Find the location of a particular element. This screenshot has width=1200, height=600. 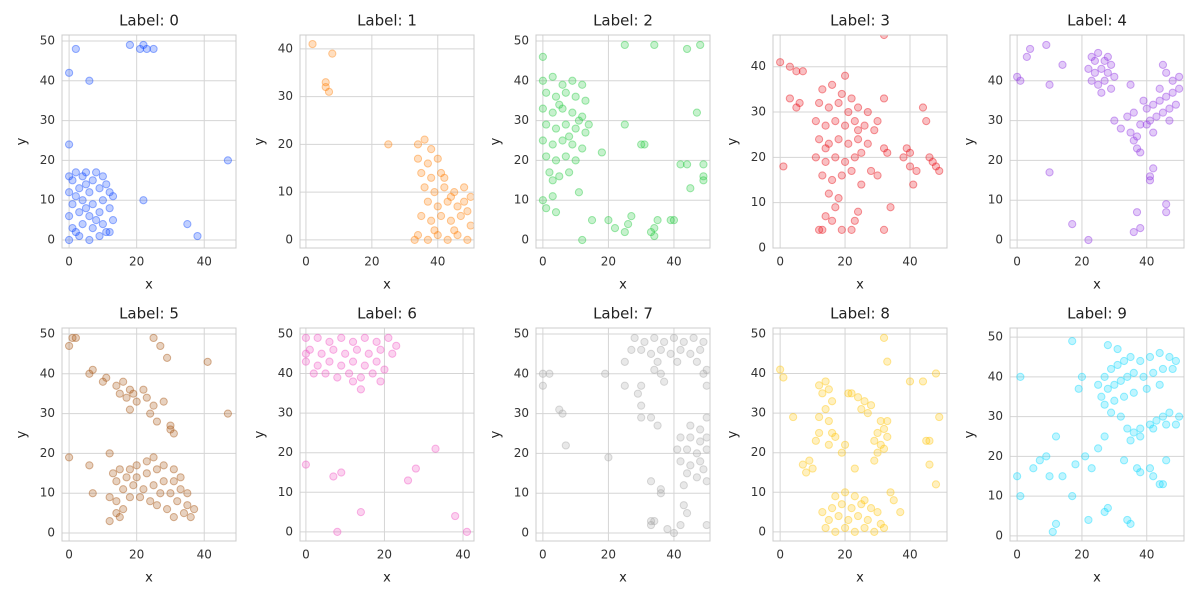

y-axis-label: y is located at coordinates (496, 434).